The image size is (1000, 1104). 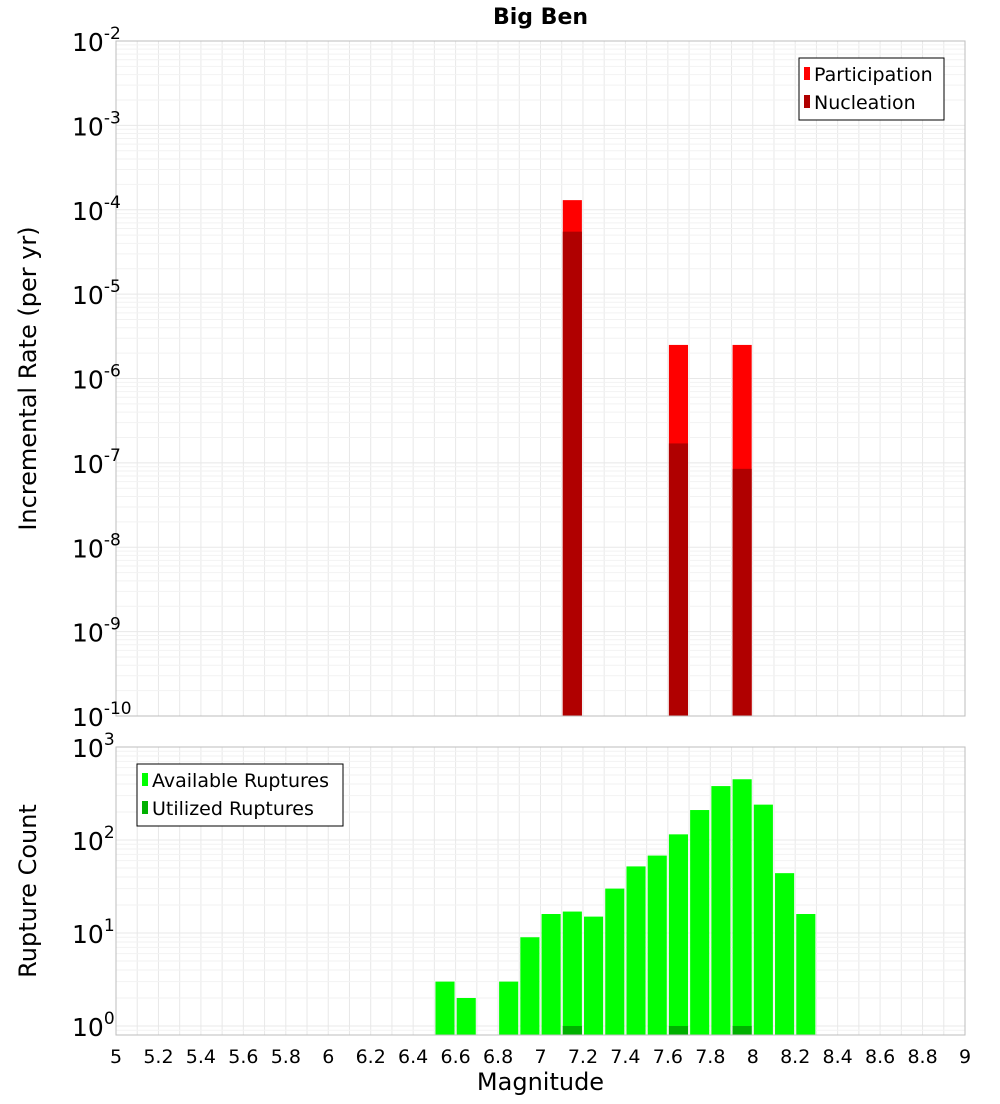 What do you see at coordinates (286, 1057) in the screenshot?
I see `x-tick-label: 5.8` at bounding box center [286, 1057].